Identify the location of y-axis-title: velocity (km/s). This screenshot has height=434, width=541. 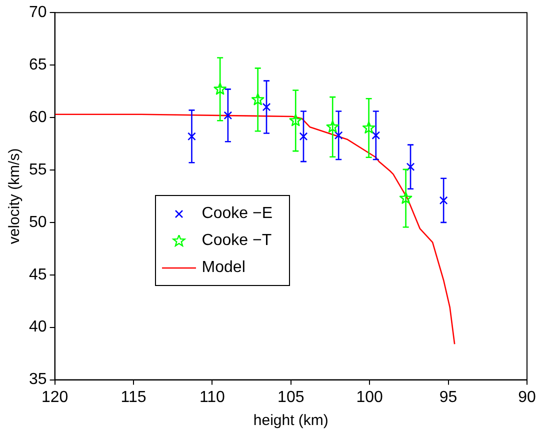
(15, 196).